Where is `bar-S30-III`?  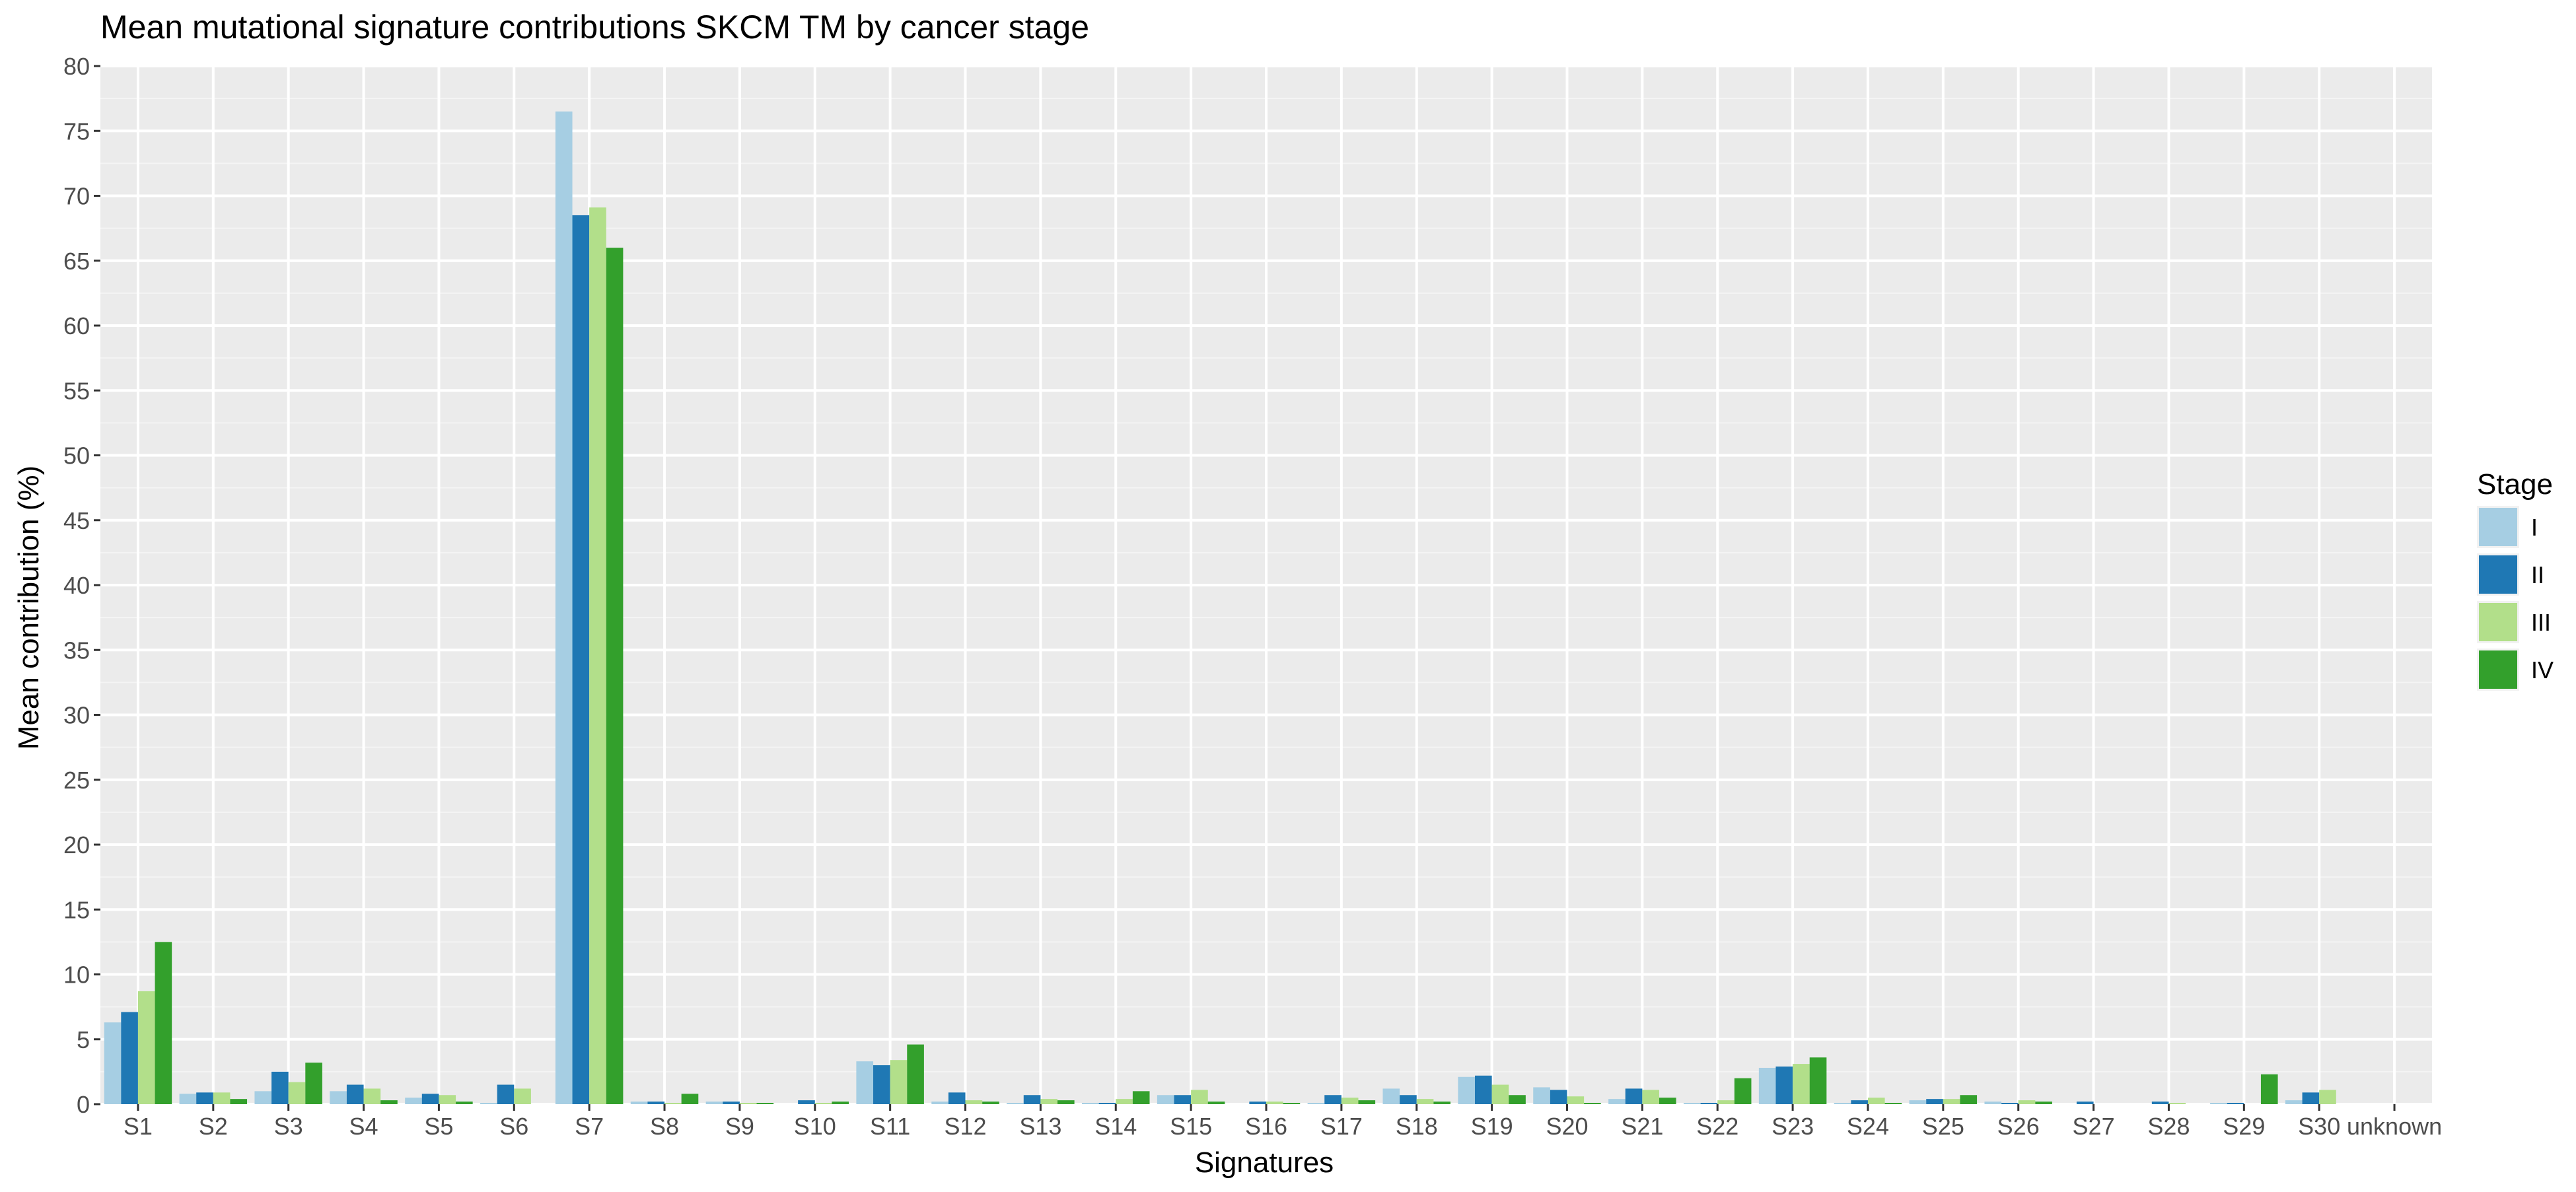
bar-S30-III is located at coordinates (2327, 1097).